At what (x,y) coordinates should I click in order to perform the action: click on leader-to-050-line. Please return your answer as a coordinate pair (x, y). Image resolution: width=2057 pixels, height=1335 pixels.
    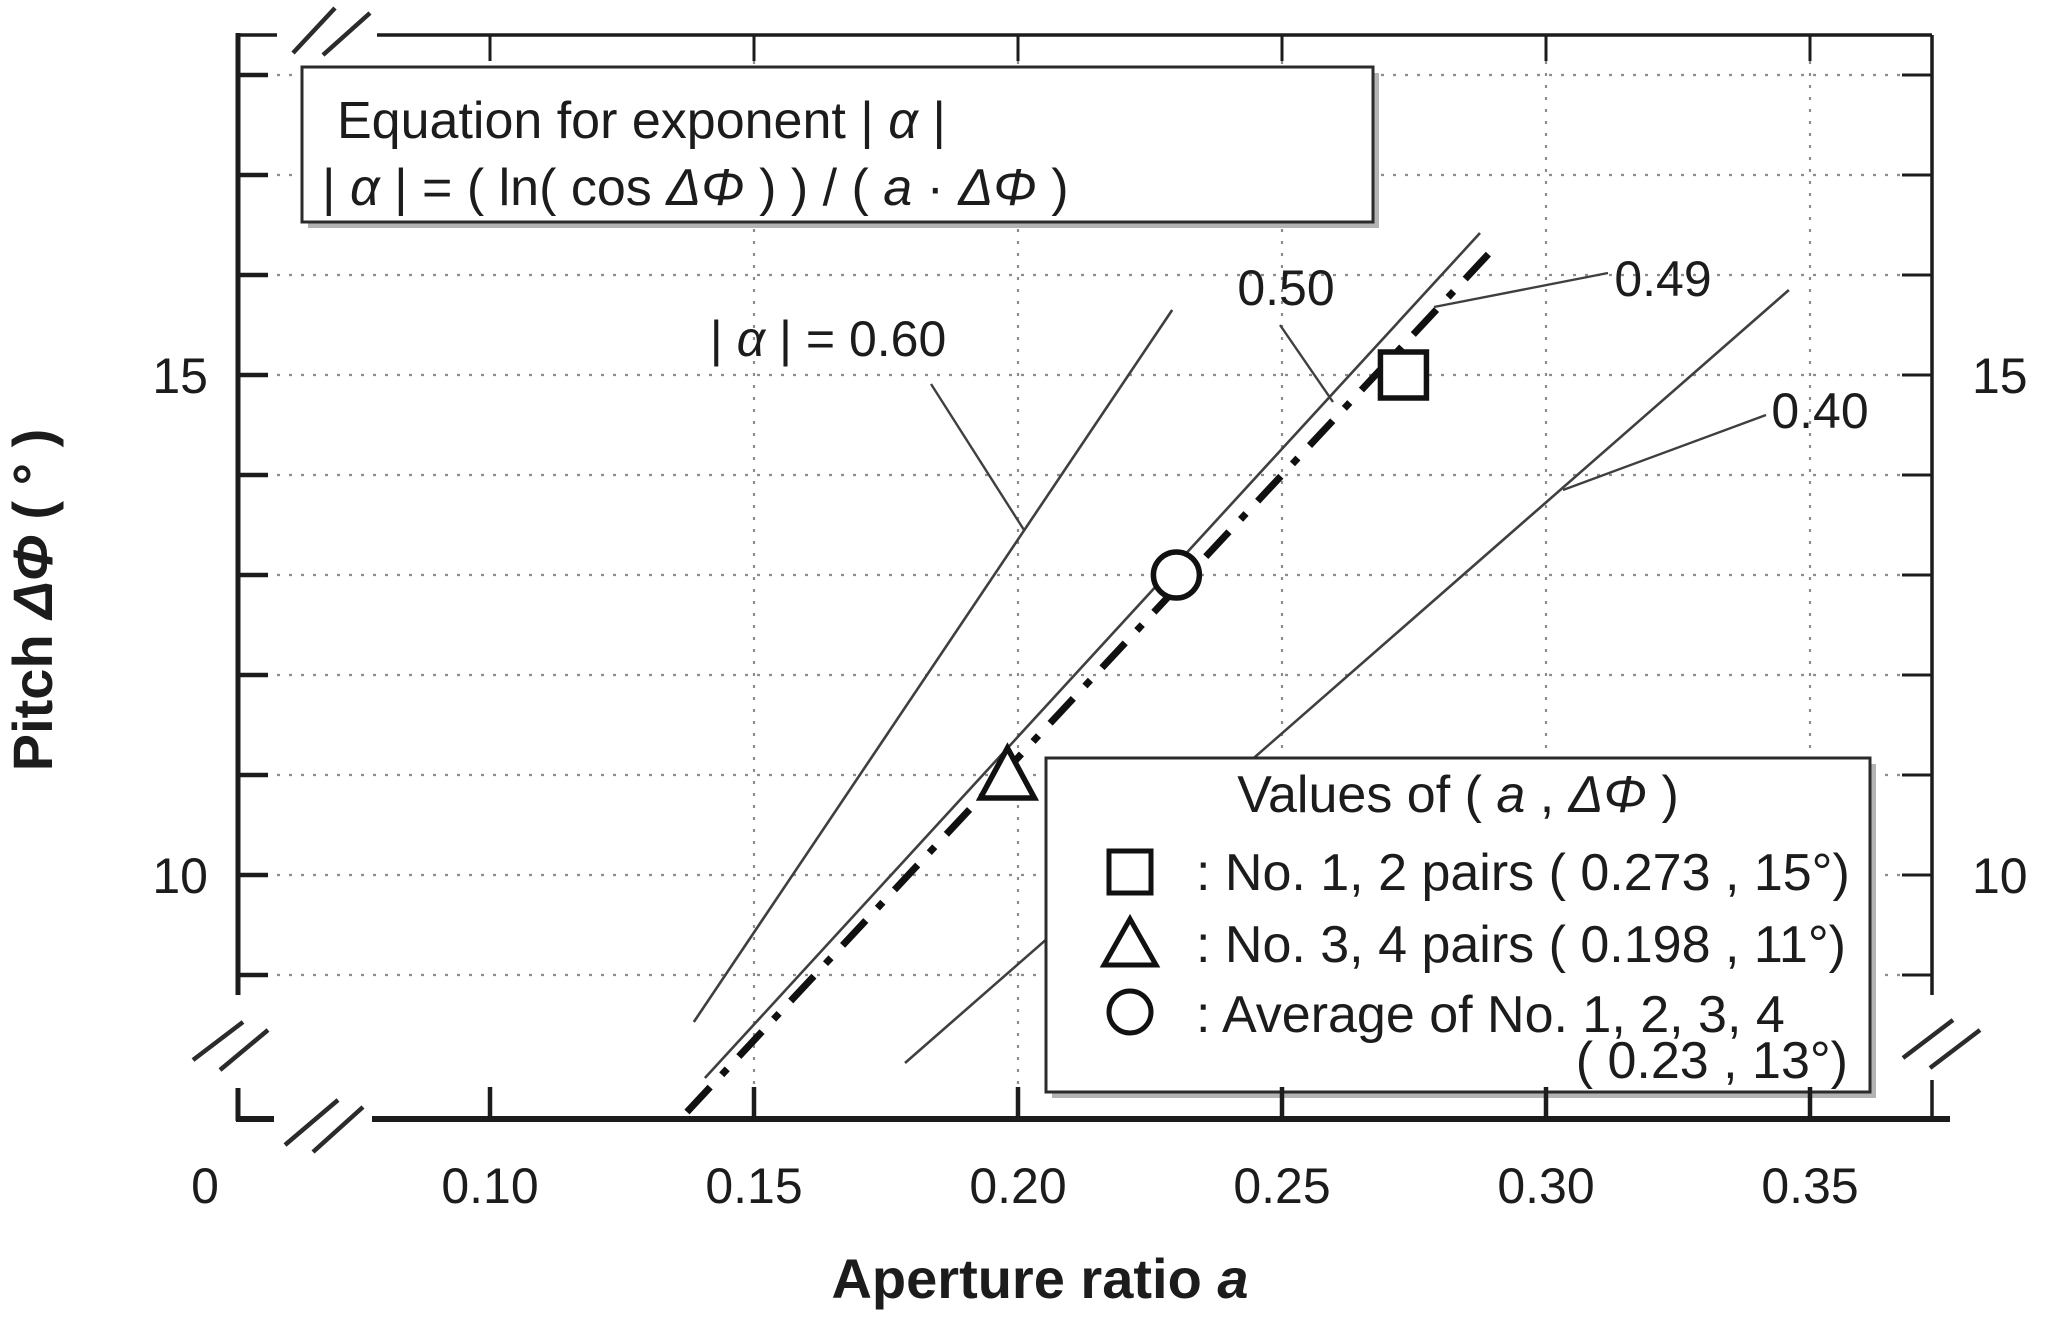
    Looking at the image, I should click on (1306, 363).